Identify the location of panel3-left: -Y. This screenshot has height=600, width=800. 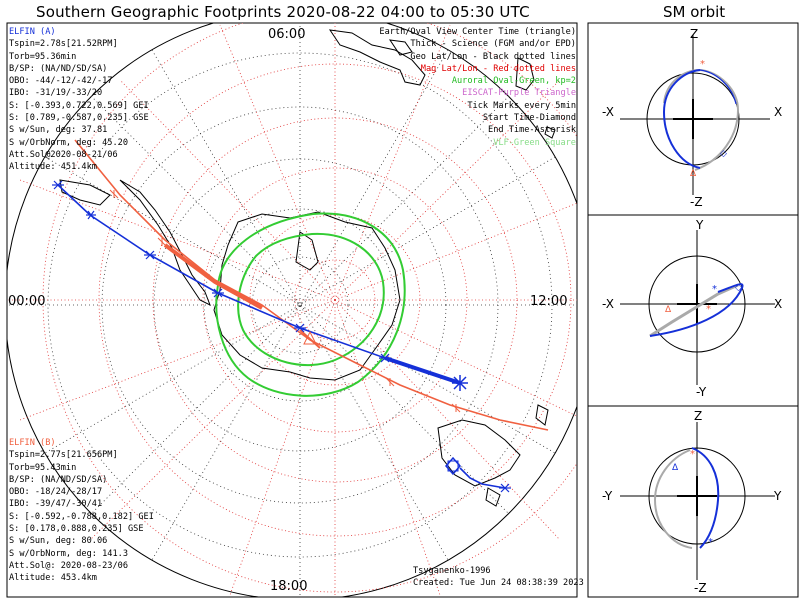
(607, 496).